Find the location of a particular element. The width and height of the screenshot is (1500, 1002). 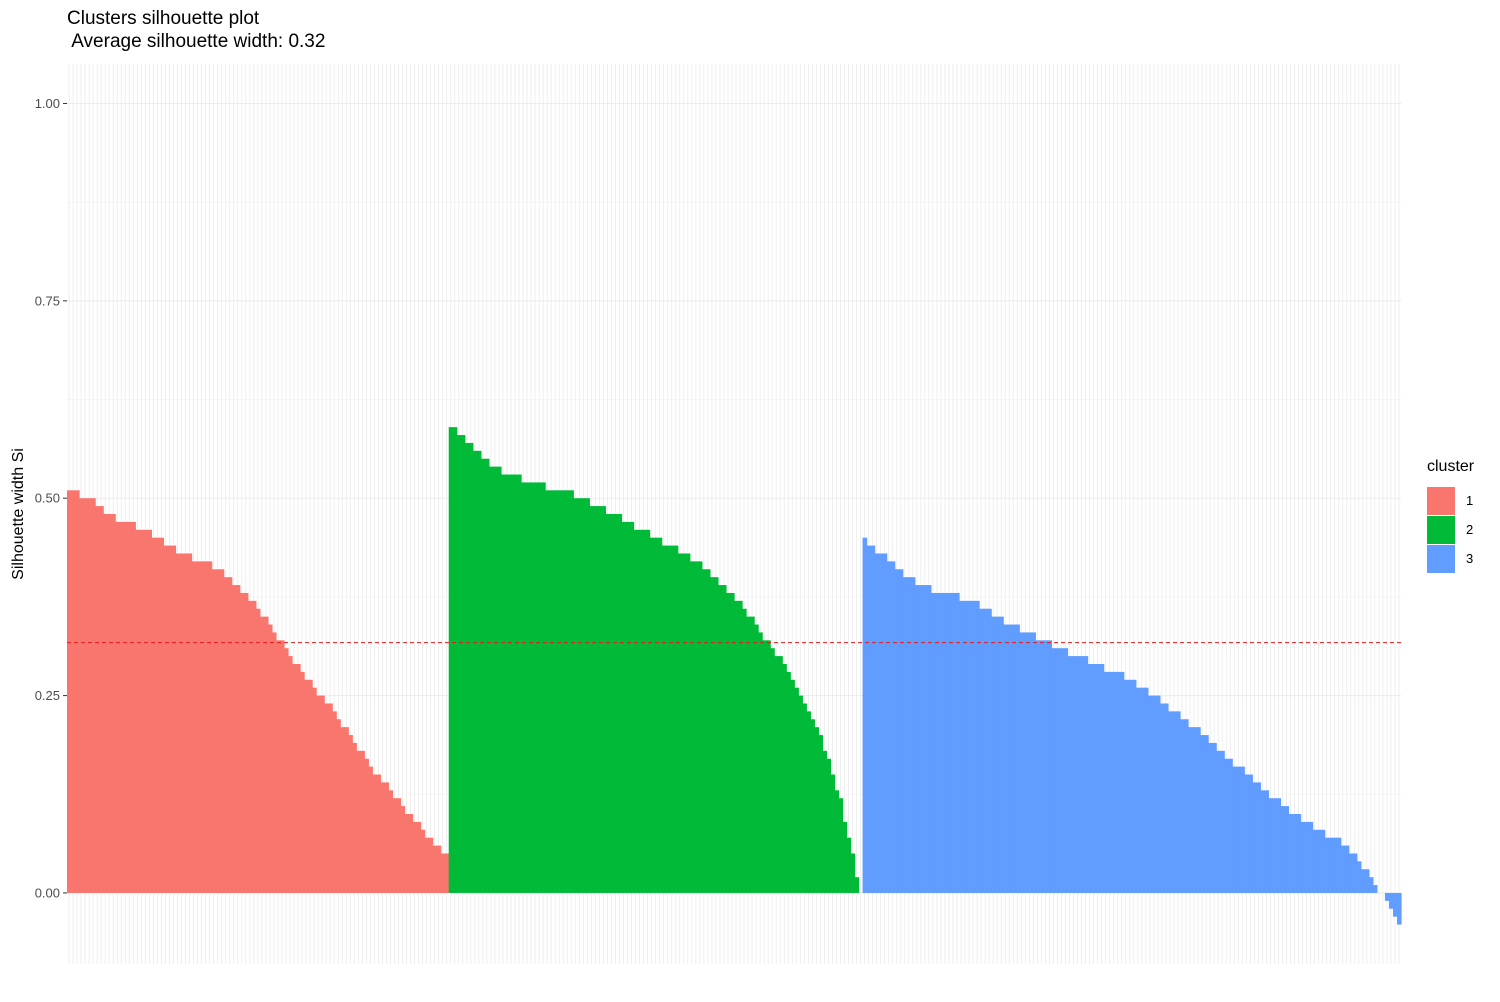

legend: cluster 1 2 3 is located at coordinates (1450, 515).